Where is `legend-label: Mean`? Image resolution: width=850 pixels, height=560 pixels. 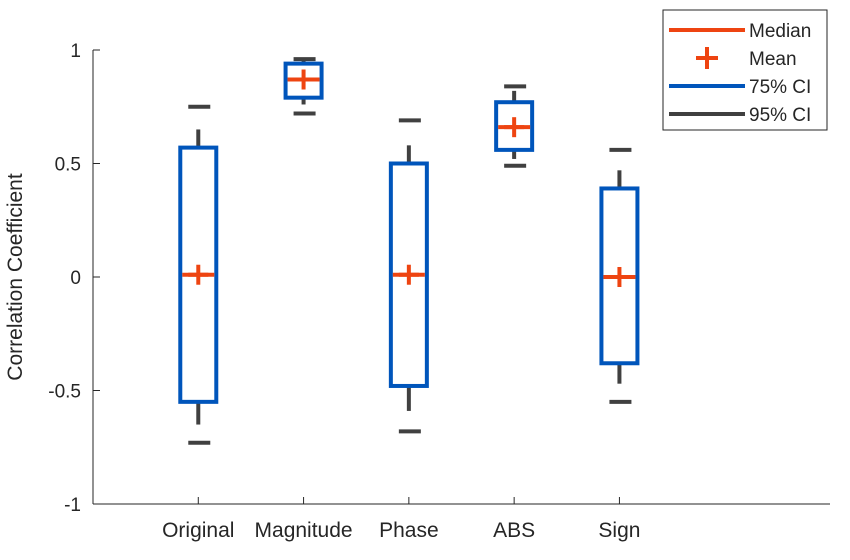 legend-label: Mean is located at coordinates (773, 59).